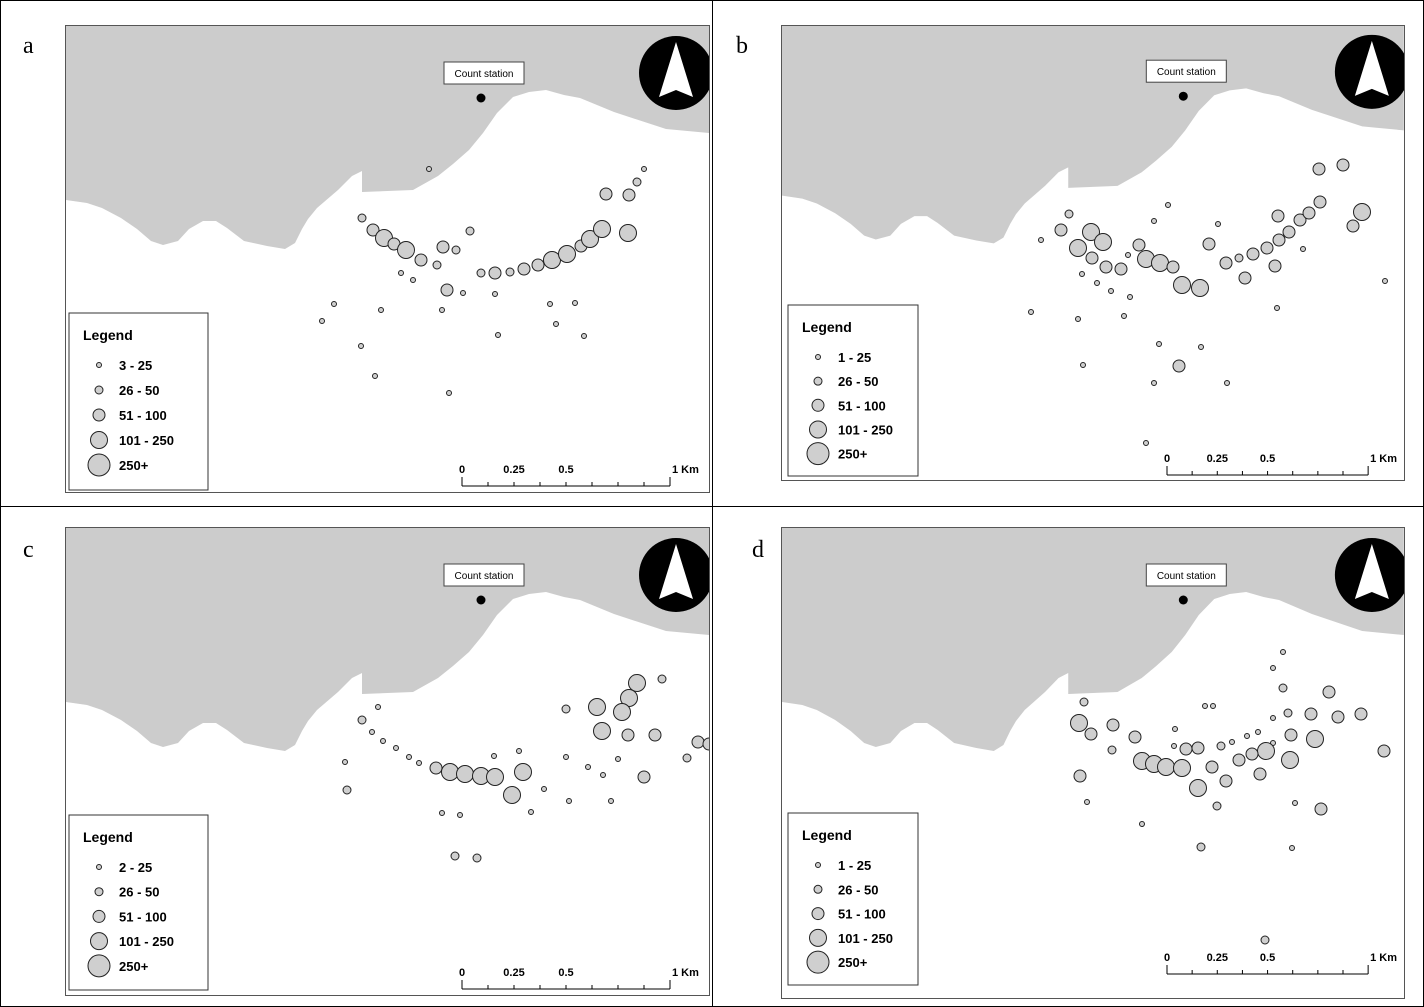 This screenshot has width=1424, height=1007. Describe the element at coordinates (481, 600) in the screenshot. I see `count-station-marker` at that location.